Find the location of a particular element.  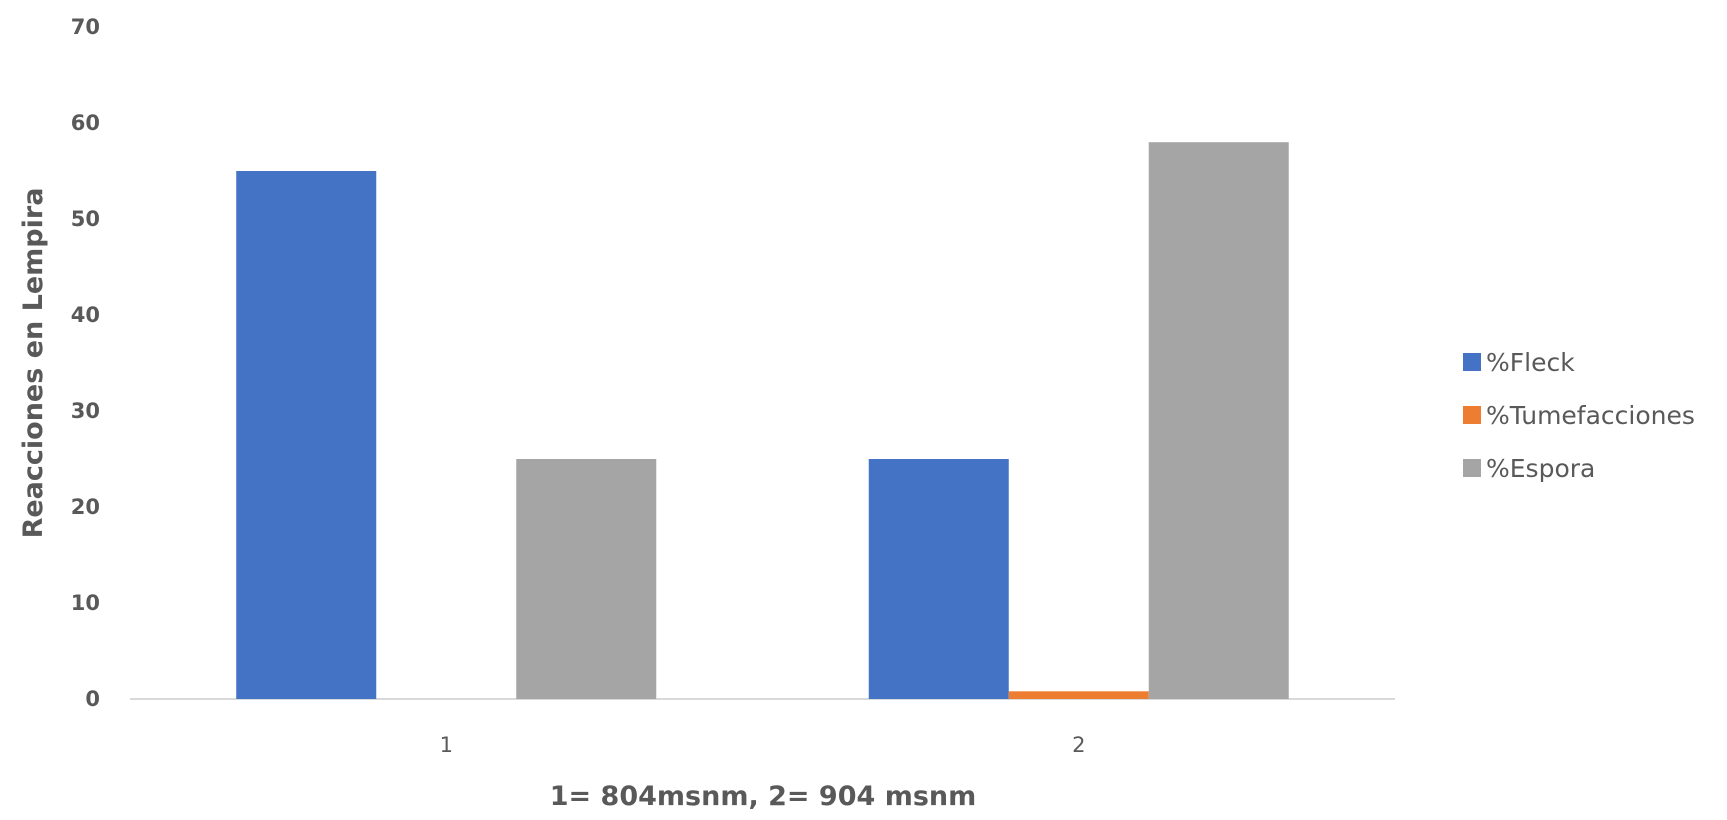

x-tick-label: 2 is located at coordinates (1078, 745).